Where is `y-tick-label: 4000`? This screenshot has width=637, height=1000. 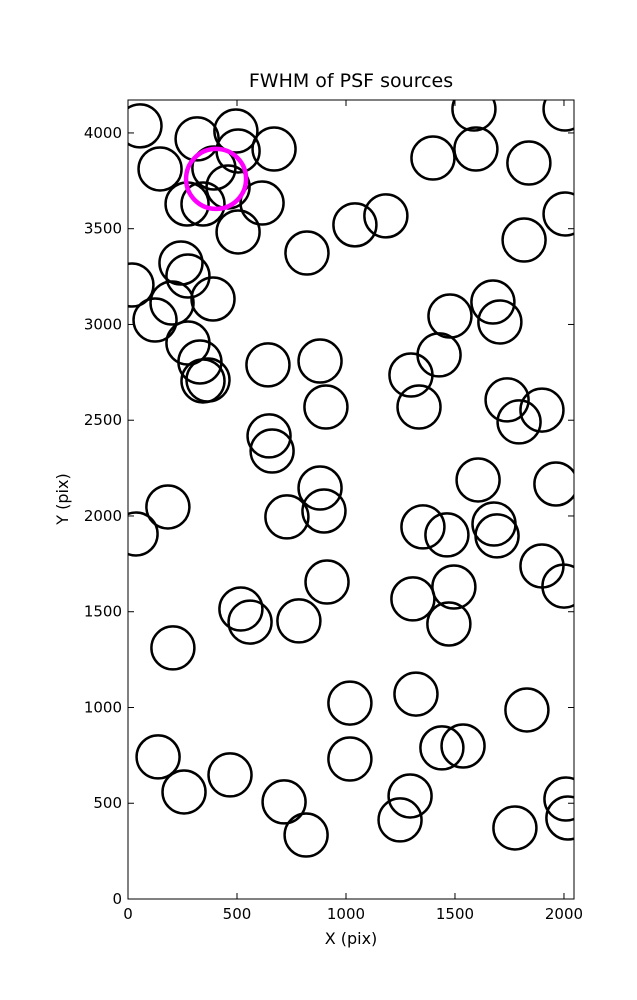 y-tick-label: 4000 is located at coordinates (103, 133).